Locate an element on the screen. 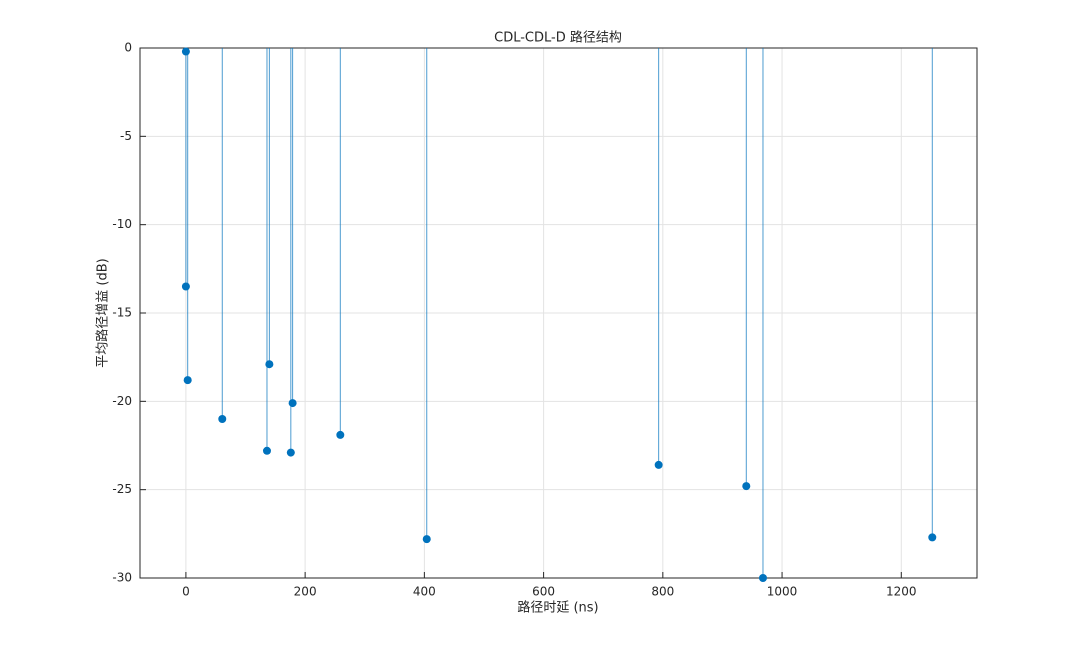  y-axis-label: 平均路径增益 (dB) is located at coordinates (103, 312).